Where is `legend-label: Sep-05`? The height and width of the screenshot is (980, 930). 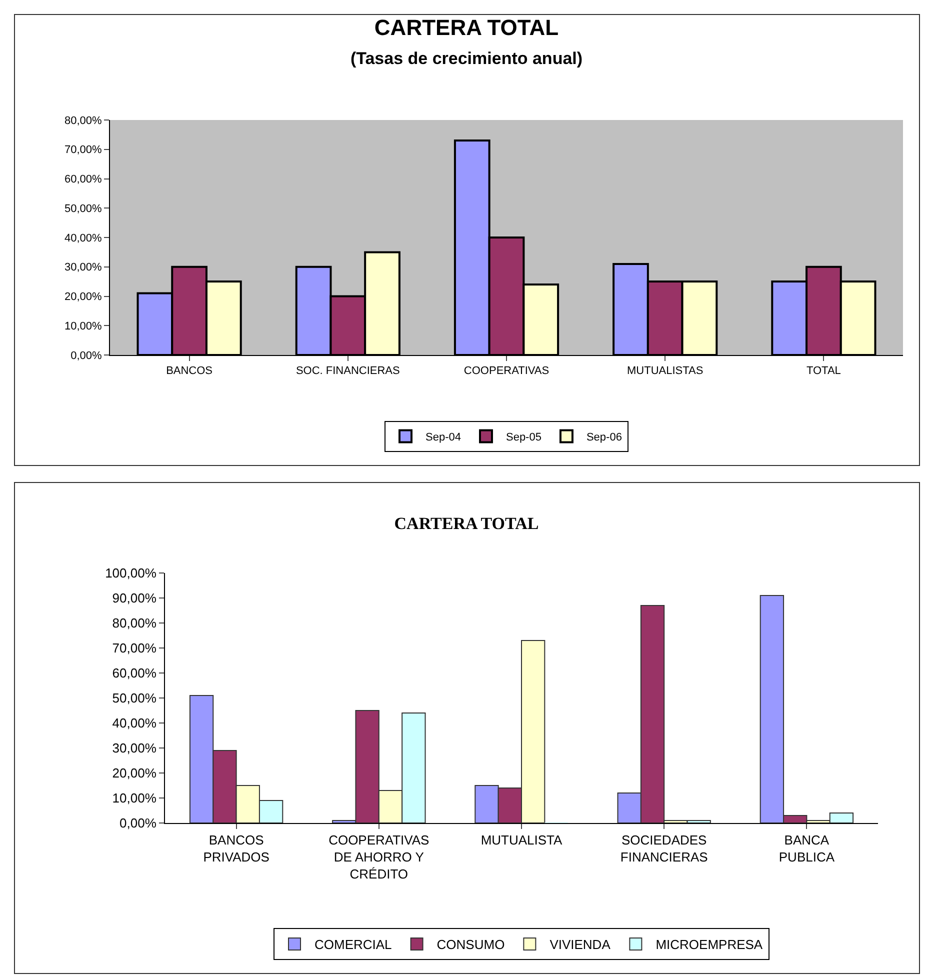 legend-label: Sep-05 is located at coordinates (524, 438).